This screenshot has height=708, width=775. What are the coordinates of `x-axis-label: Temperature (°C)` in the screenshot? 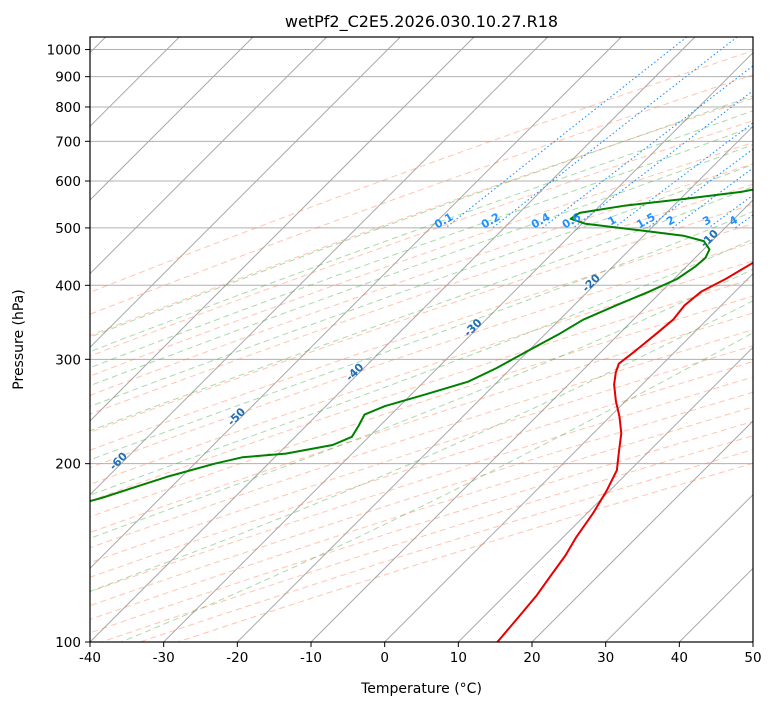 It's located at (421, 689).